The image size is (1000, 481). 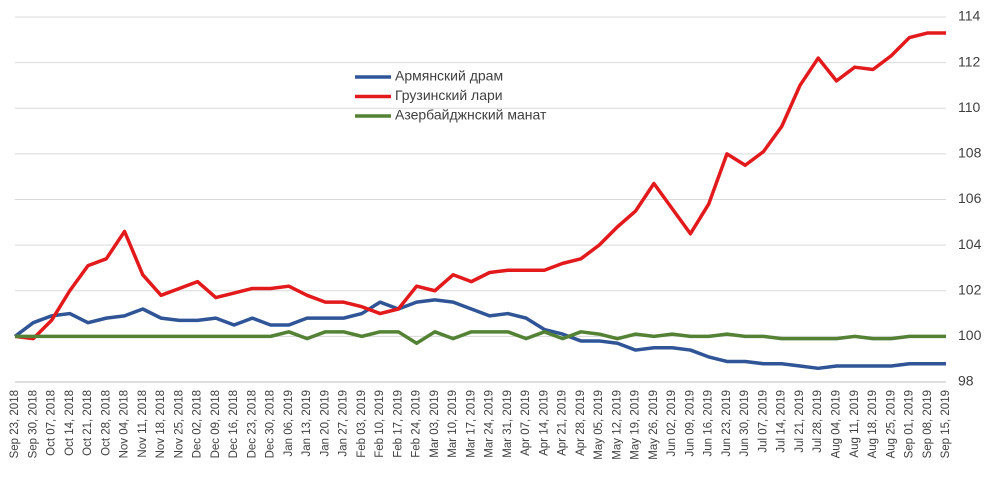 I want to click on y-tick-label: 104, so click(x=970, y=244).